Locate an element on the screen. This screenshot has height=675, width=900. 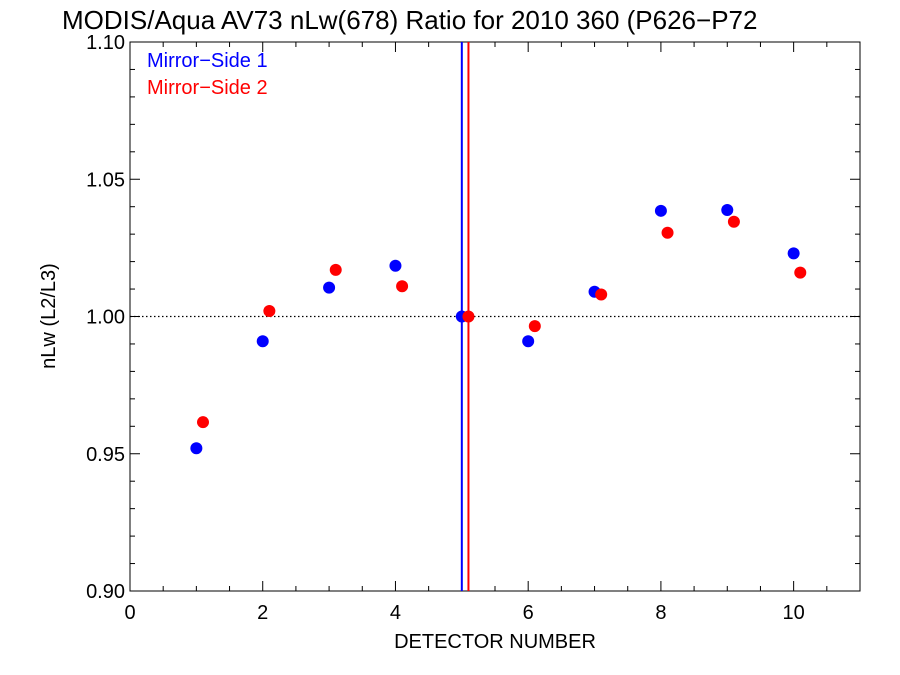
x-tick-label: 4 is located at coordinates (395, 613).